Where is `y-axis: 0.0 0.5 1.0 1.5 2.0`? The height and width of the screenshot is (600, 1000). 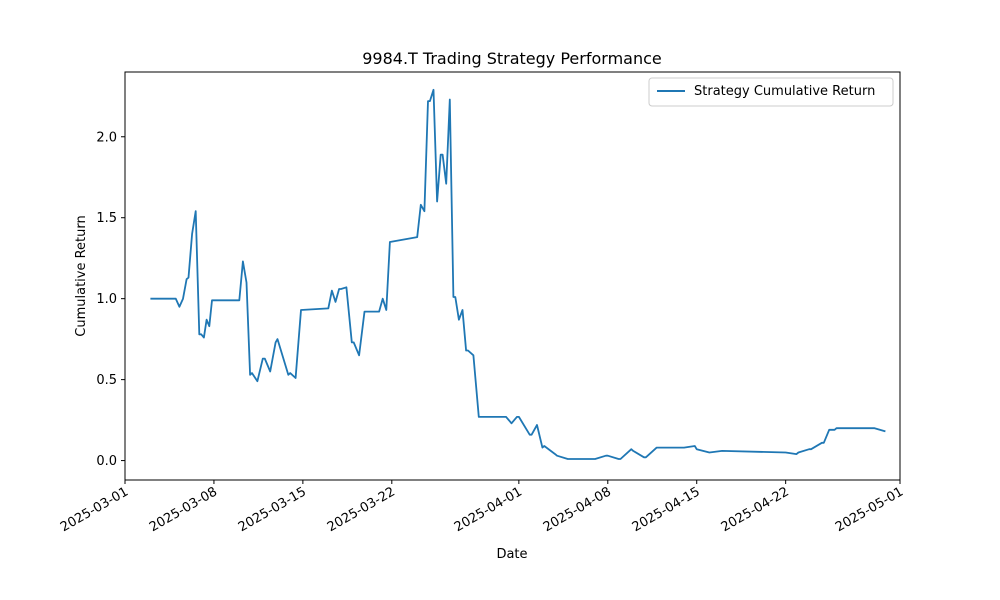
y-axis: 0.0 0.5 1.0 1.5 2.0 is located at coordinates (110, 299).